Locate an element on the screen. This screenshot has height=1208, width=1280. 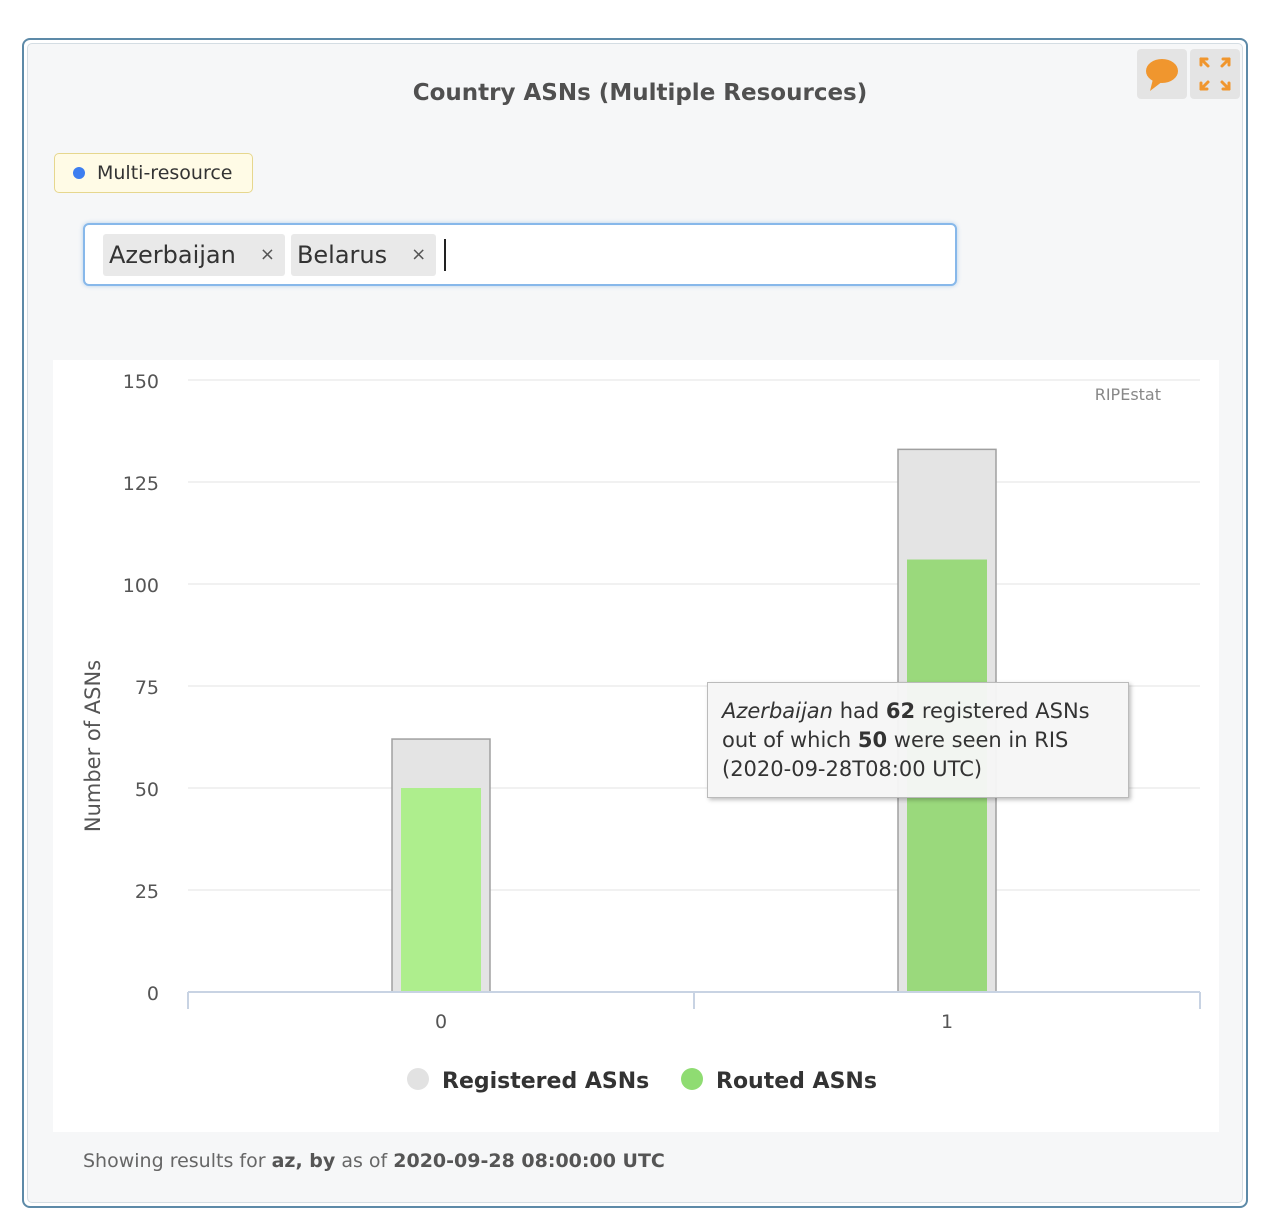
tooltip-text-had: had is located at coordinates (859, 711).